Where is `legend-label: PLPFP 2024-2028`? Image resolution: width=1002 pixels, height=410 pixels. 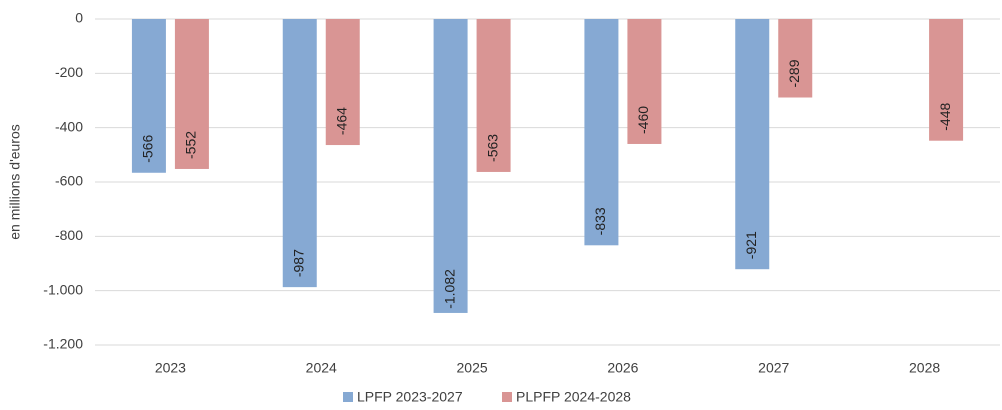
legend-label: PLPFP 2024-2028 is located at coordinates (573, 397).